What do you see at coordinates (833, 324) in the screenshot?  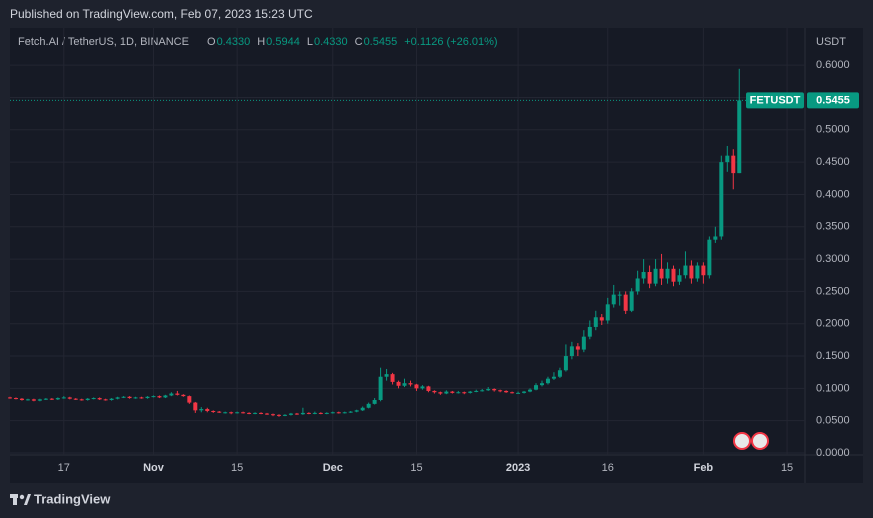 I see `y-tick-label: 0.2000` at bounding box center [833, 324].